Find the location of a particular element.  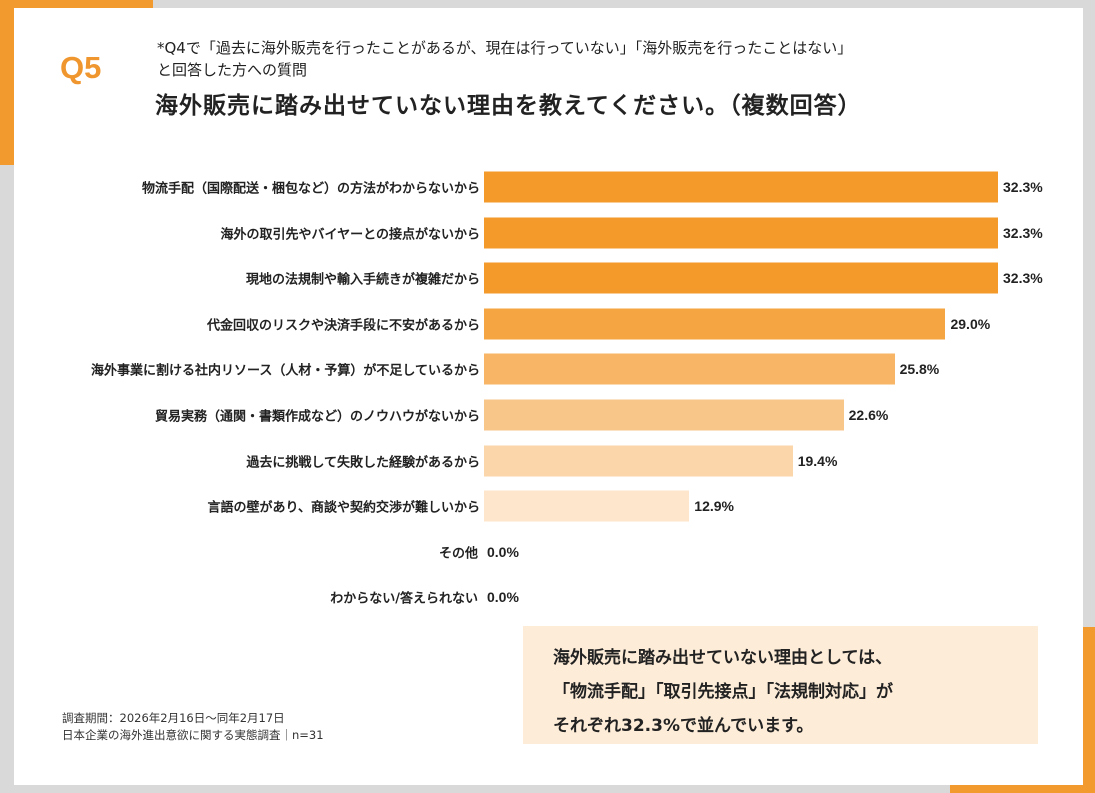

survey-name: 日本企業の海外進出意欲に関する実態調査｜n=31 is located at coordinates (193, 735).